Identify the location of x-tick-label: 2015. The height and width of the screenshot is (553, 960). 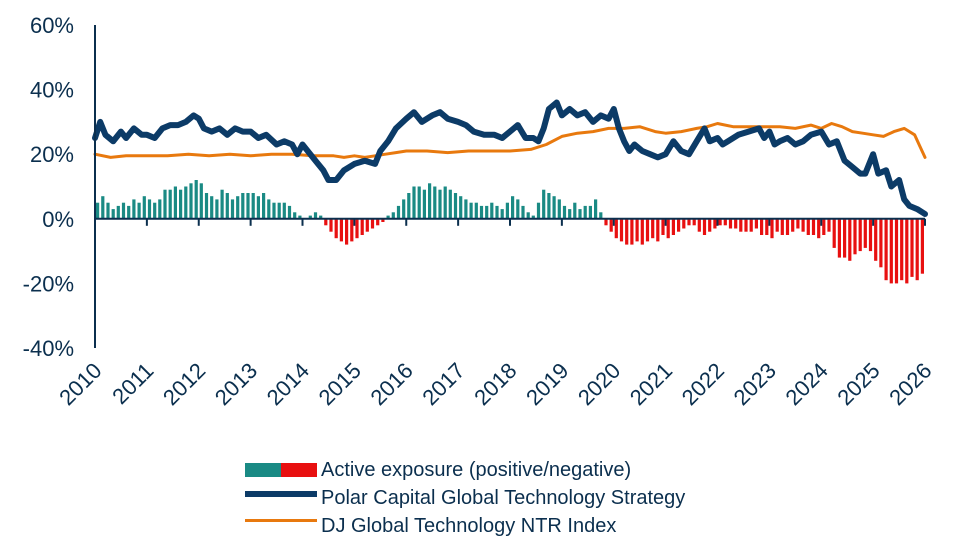
(340, 384).